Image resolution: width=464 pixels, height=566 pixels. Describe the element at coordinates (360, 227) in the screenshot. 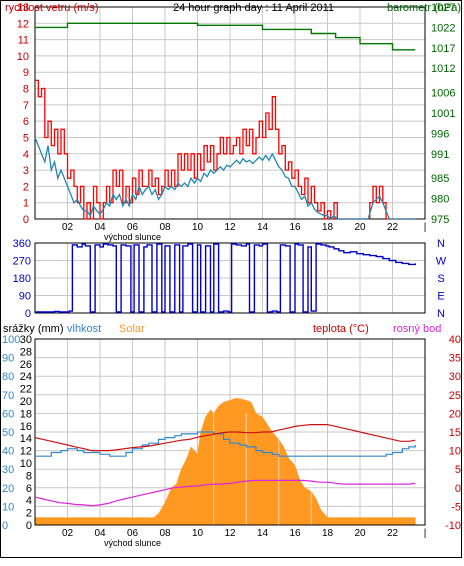

I see `c1-x-tick-label: 20` at that location.